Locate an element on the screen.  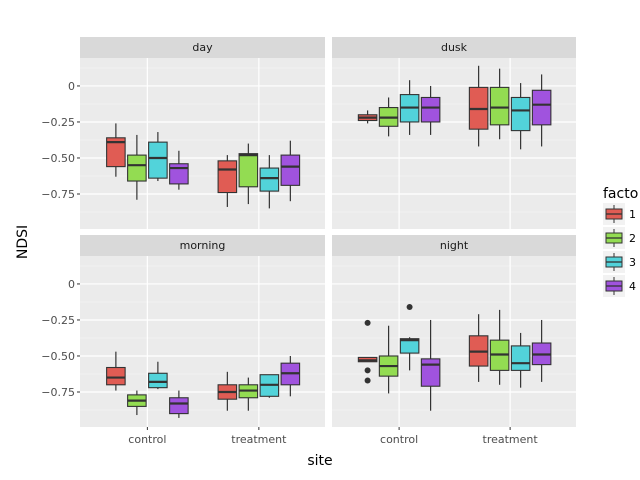
legend-label: 1 is located at coordinates (632, 214).